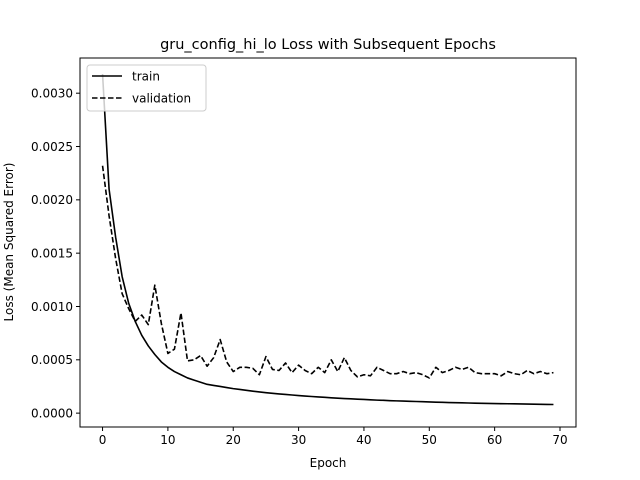 The image size is (640, 480). What do you see at coordinates (298, 440) in the screenshot?
I see `x-tick-label: 30` at bounding box center [298, 440].